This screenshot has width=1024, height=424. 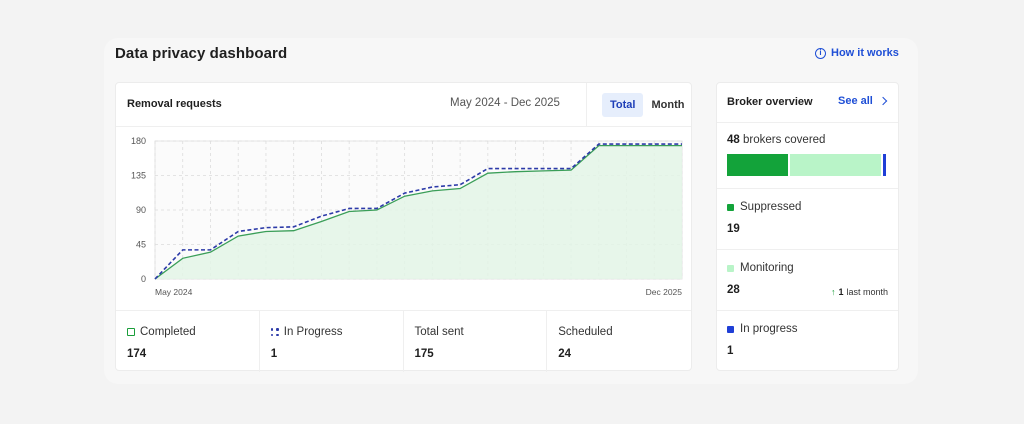 I want to click on stat-label: In Progress, so click(x=313, y=332).